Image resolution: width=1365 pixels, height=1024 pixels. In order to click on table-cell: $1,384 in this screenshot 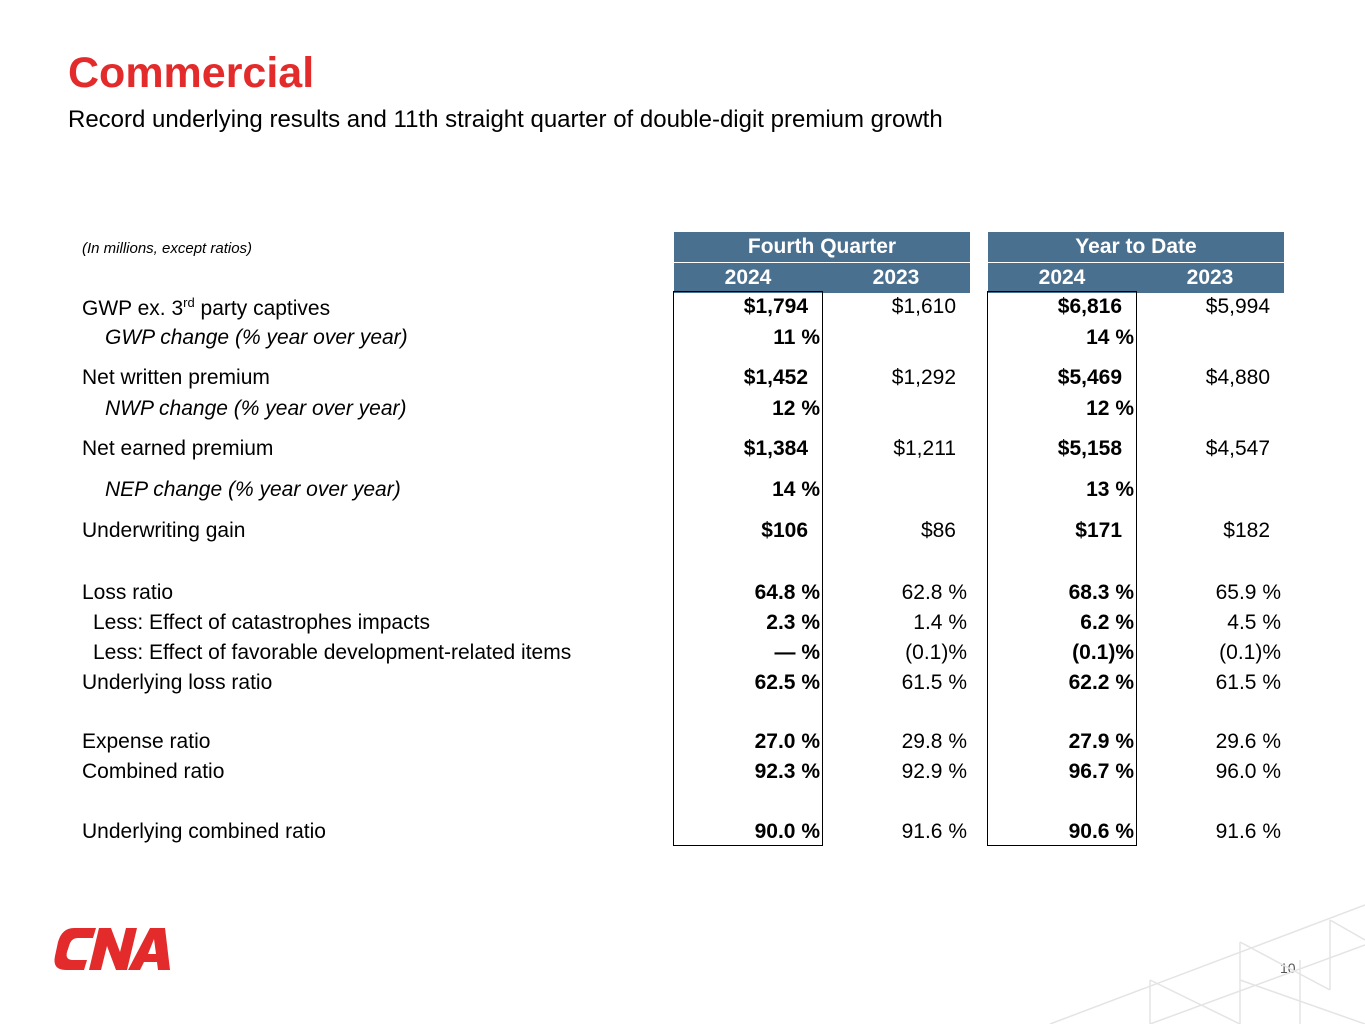, I will do `click(775, 448)`.